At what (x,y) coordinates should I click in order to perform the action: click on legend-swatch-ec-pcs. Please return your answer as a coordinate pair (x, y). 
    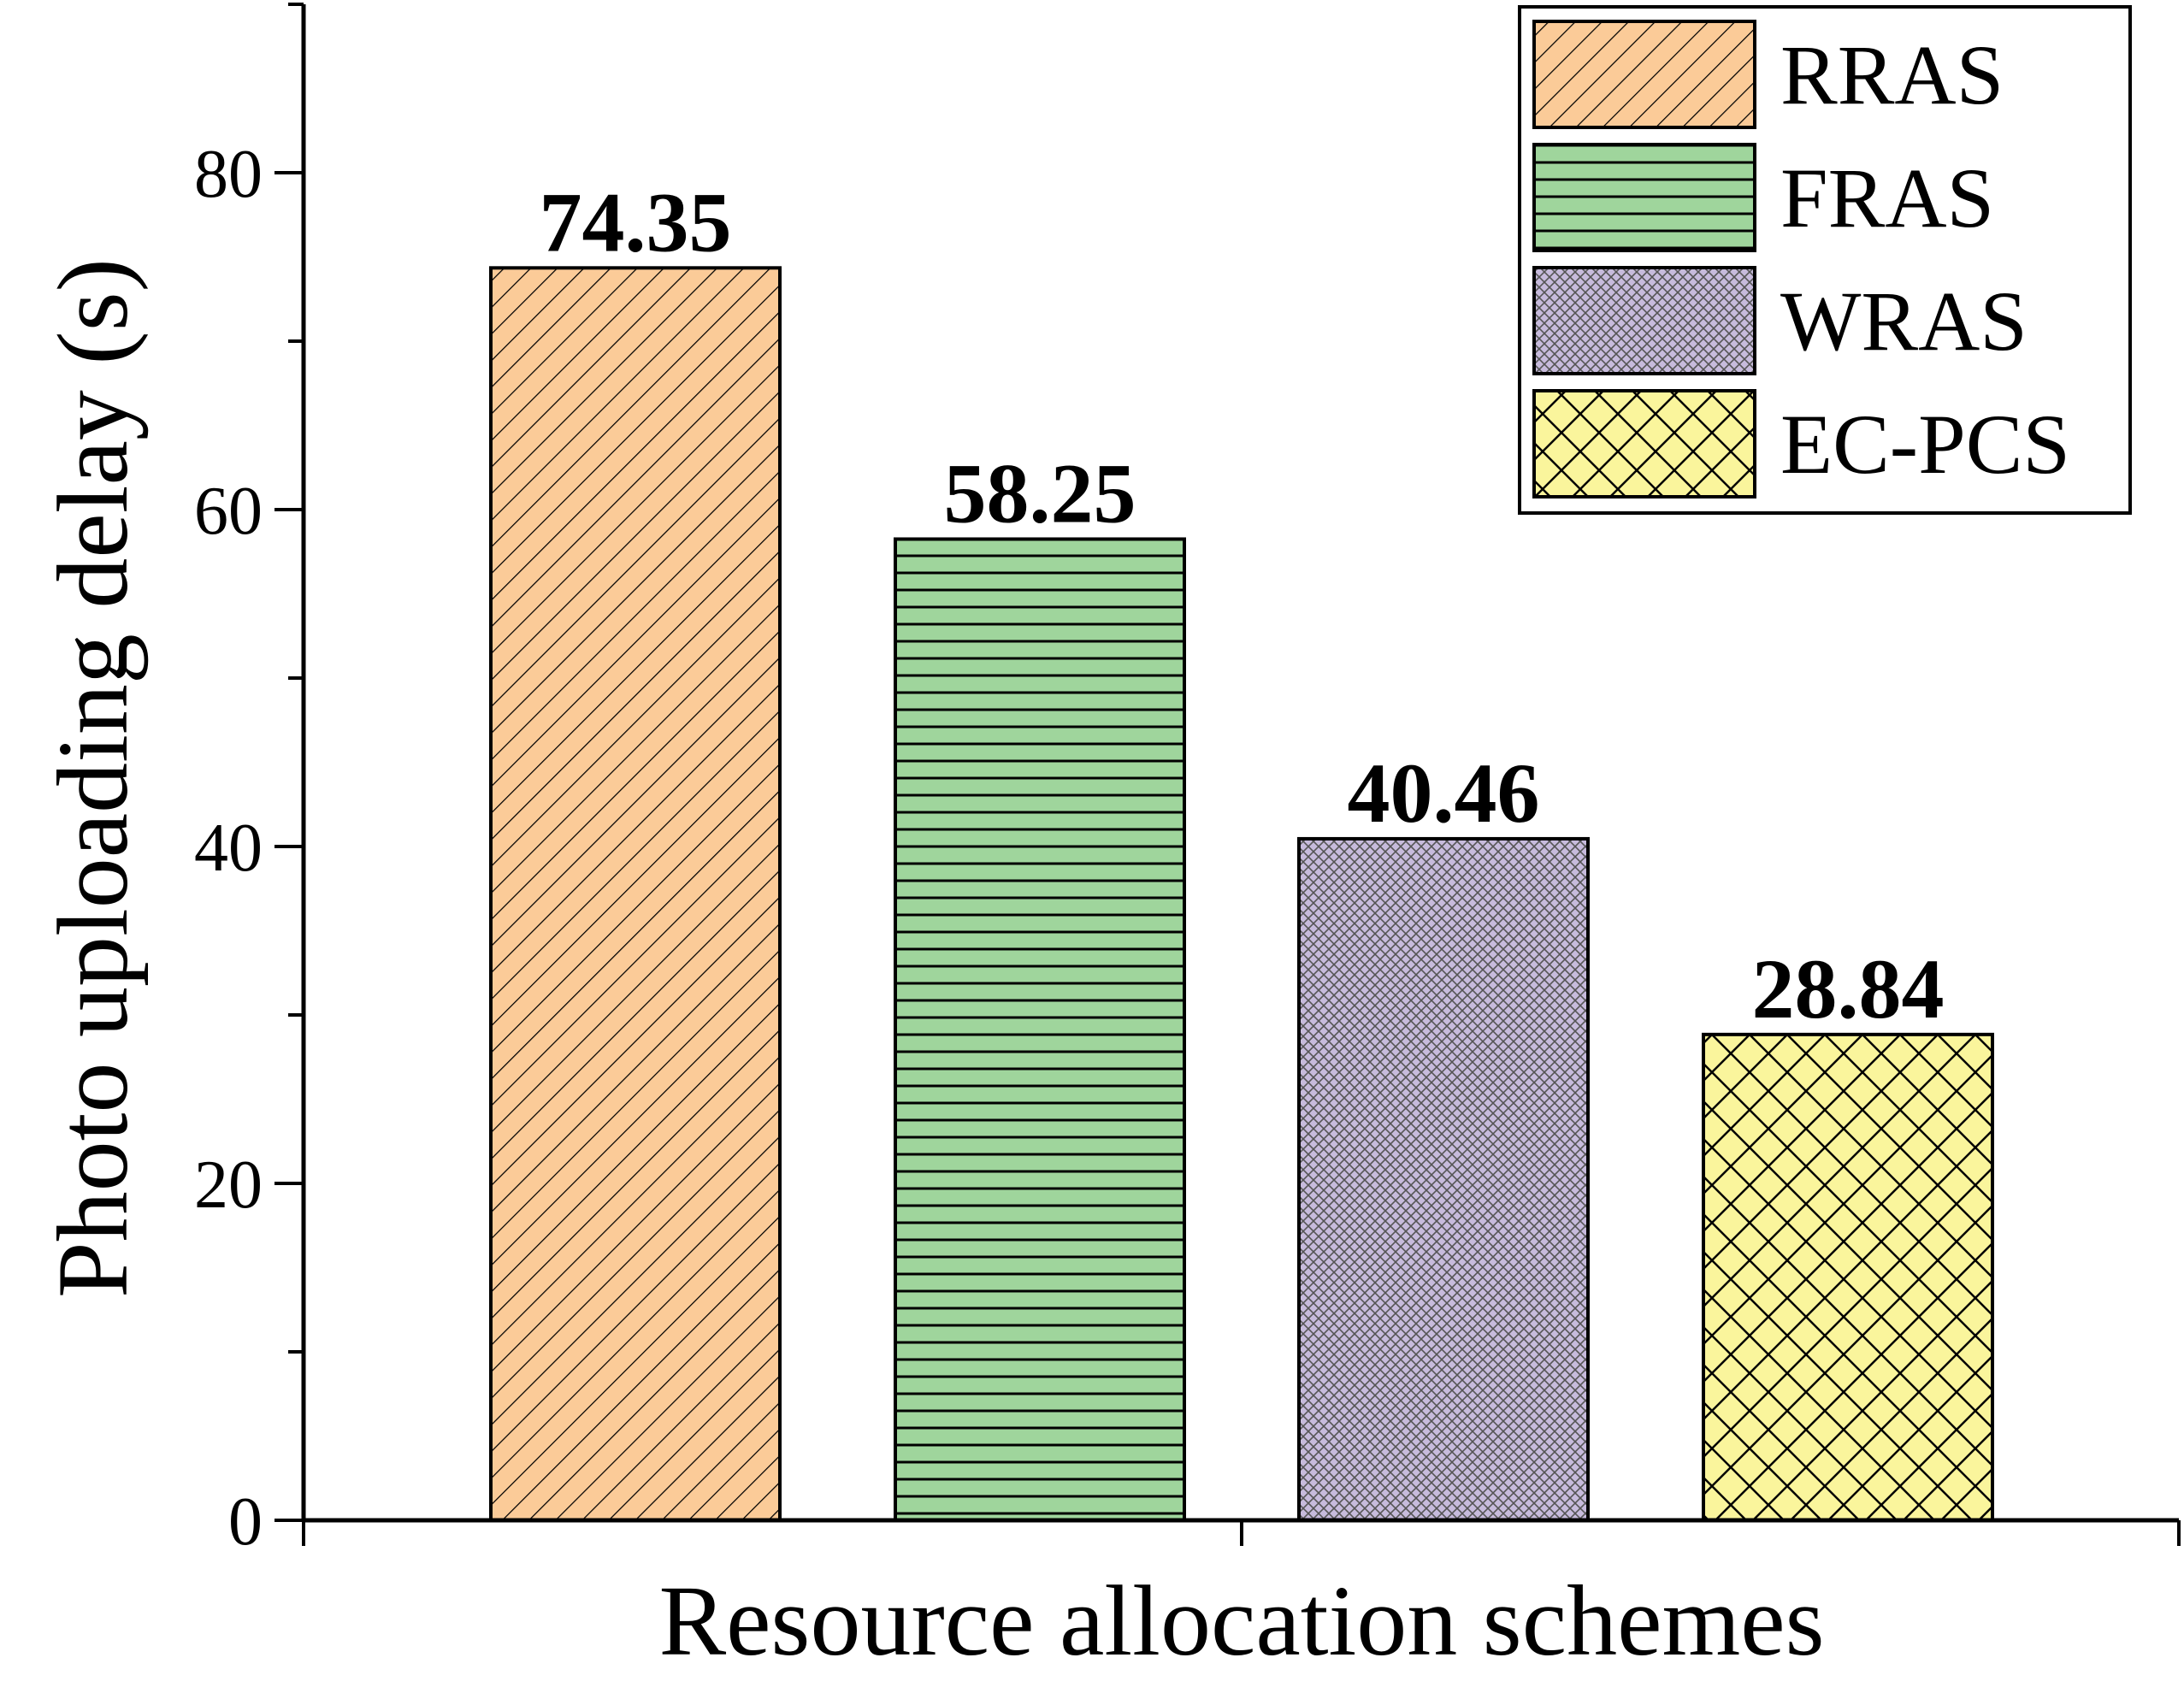
    Looking at the image, I should click on (1644, 444).